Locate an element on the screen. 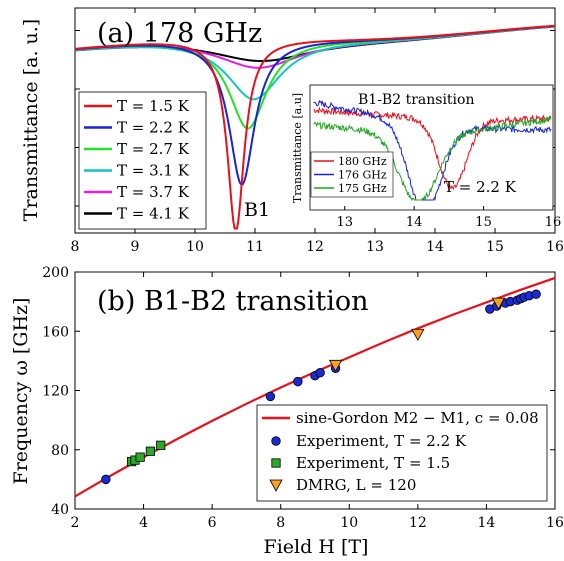 The width and height of the screenshot is (564, 561). panel-b-title: (b) B1-B2 transition is located at coordinates (233, 301).